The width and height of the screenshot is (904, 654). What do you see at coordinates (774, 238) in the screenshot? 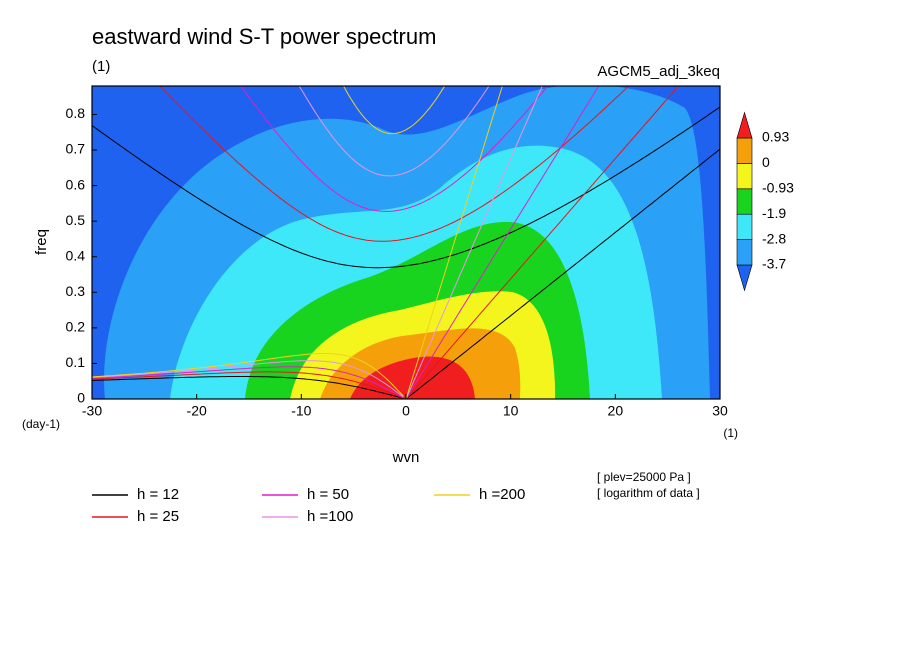
I see `colorbar-label: -2.8` at bounding box center [774, 238].